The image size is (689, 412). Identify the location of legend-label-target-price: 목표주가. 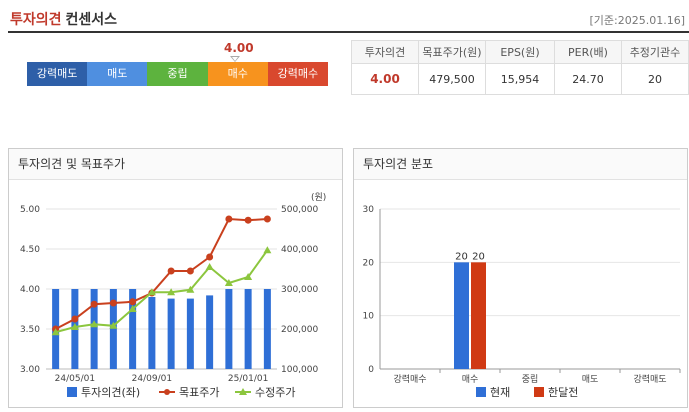
(199, 392).